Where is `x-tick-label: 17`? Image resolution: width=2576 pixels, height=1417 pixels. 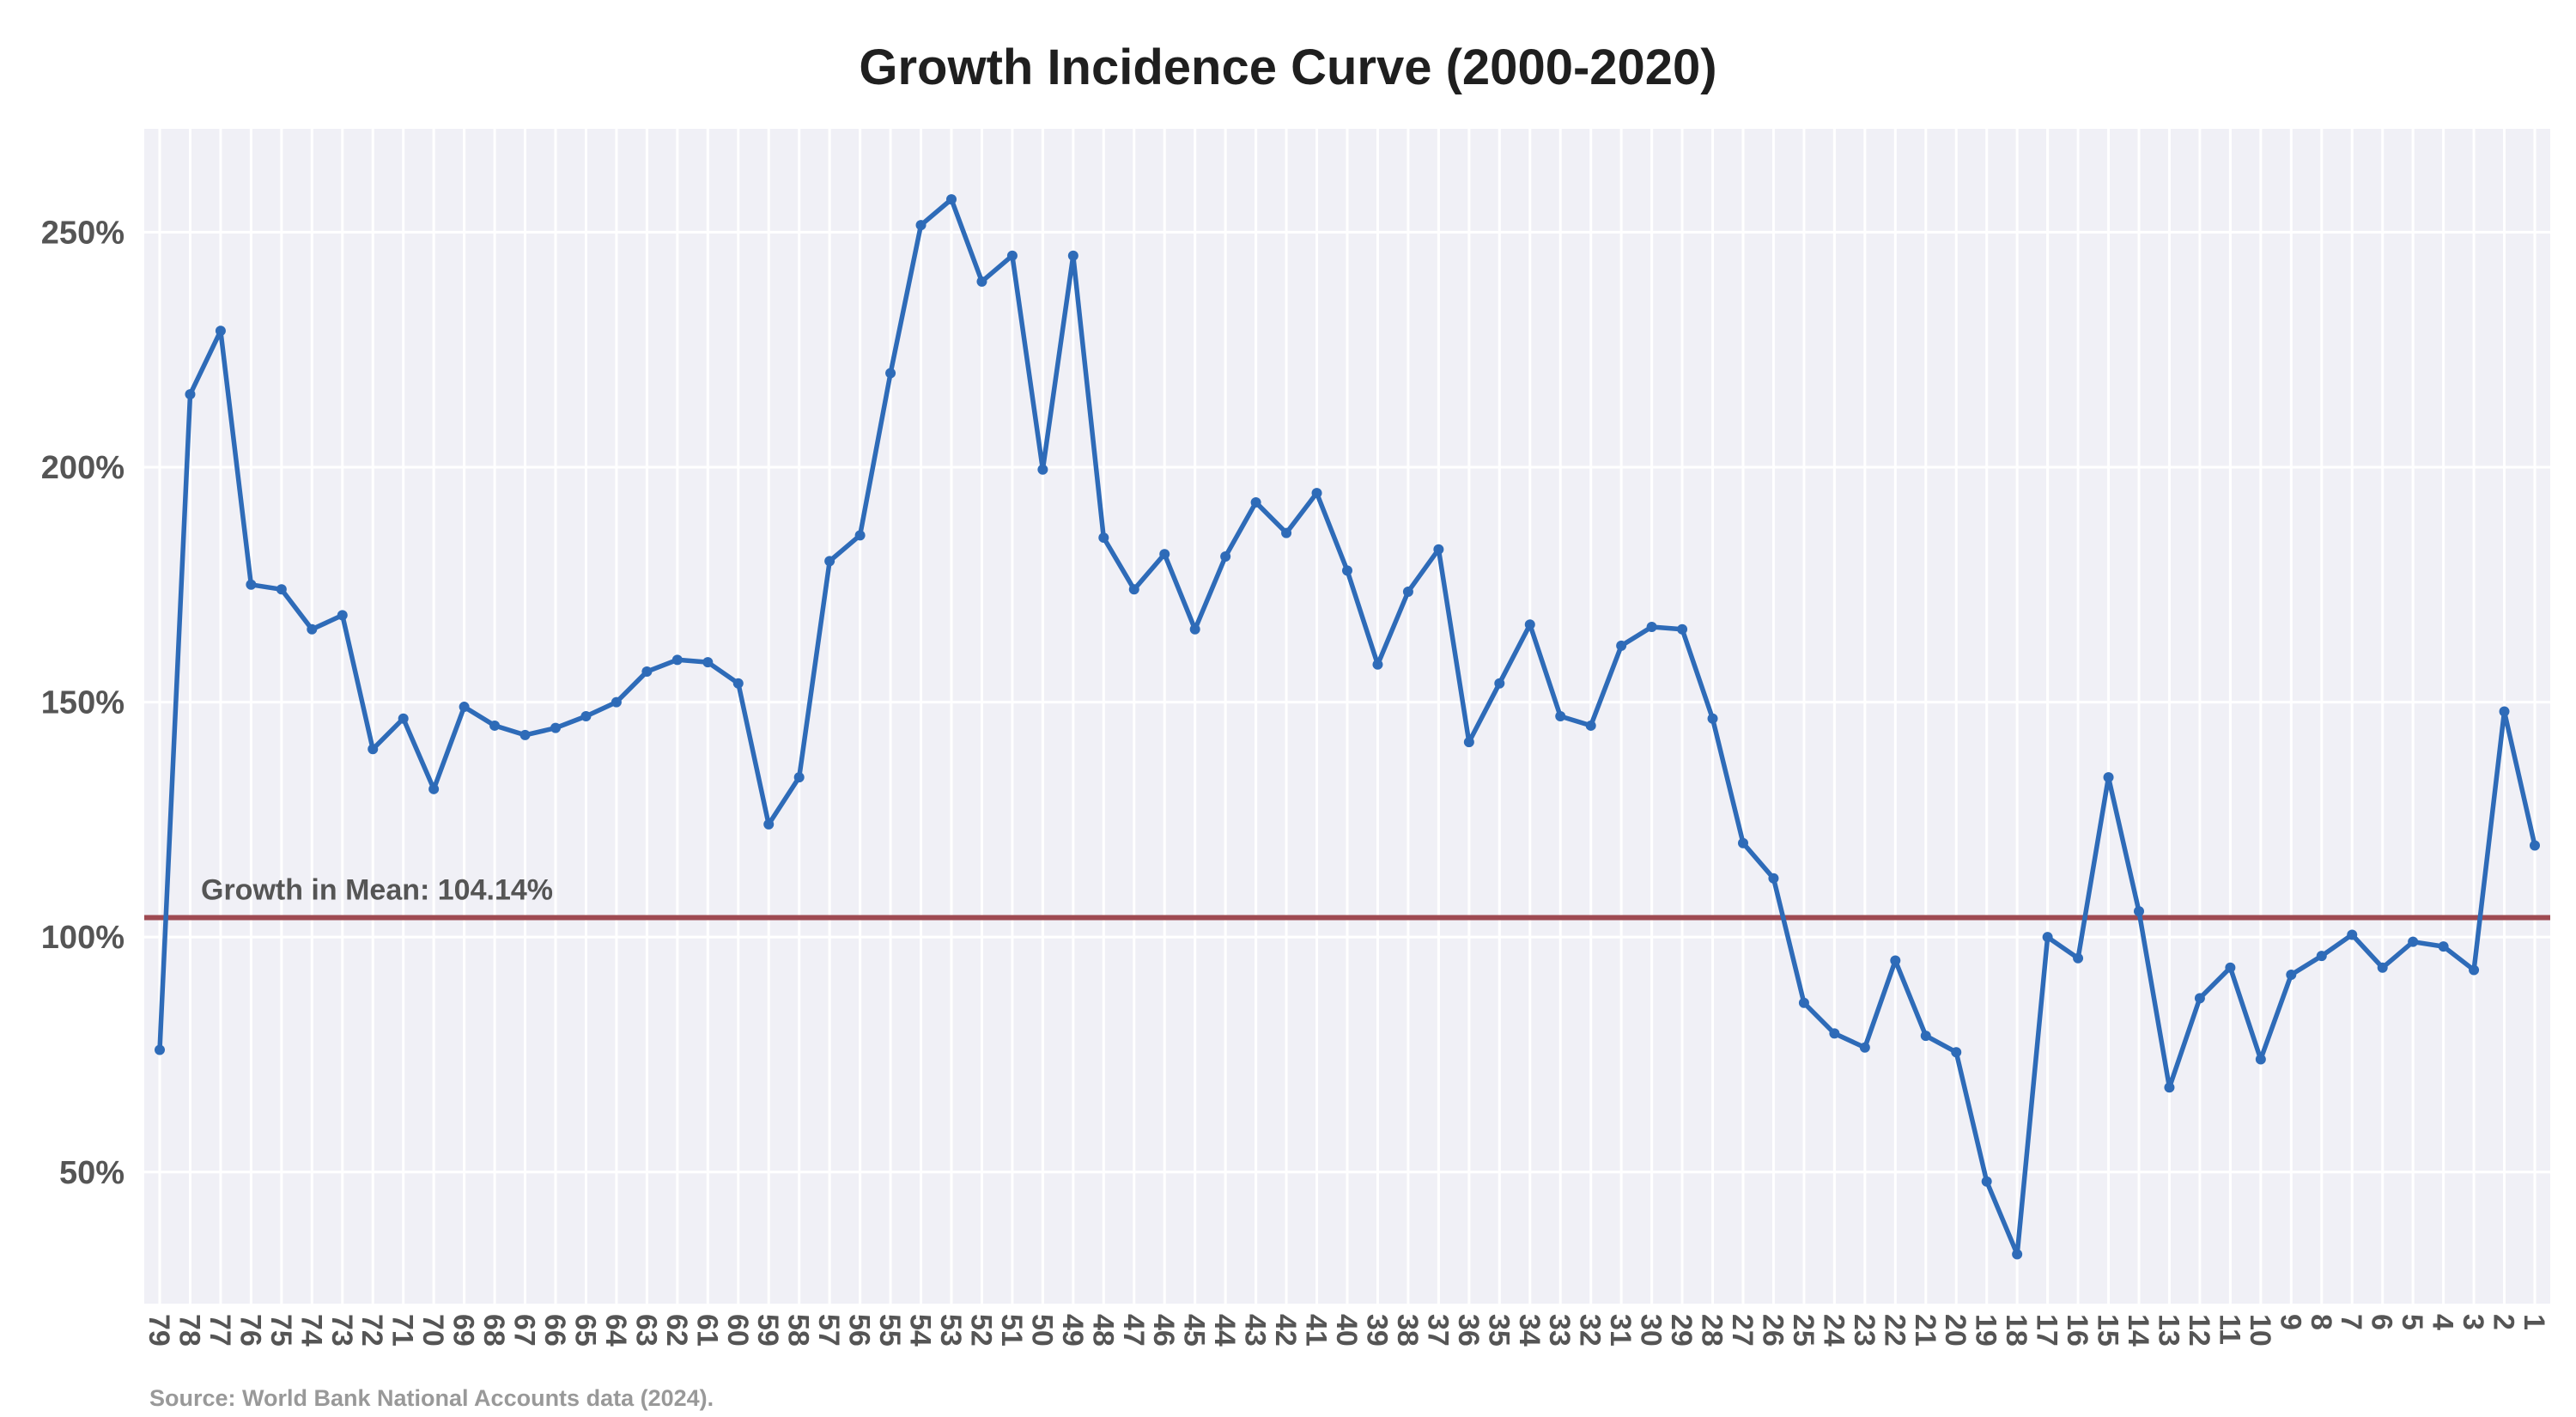 x-tick-label: 17 is located at coordinates (2047, 1330).